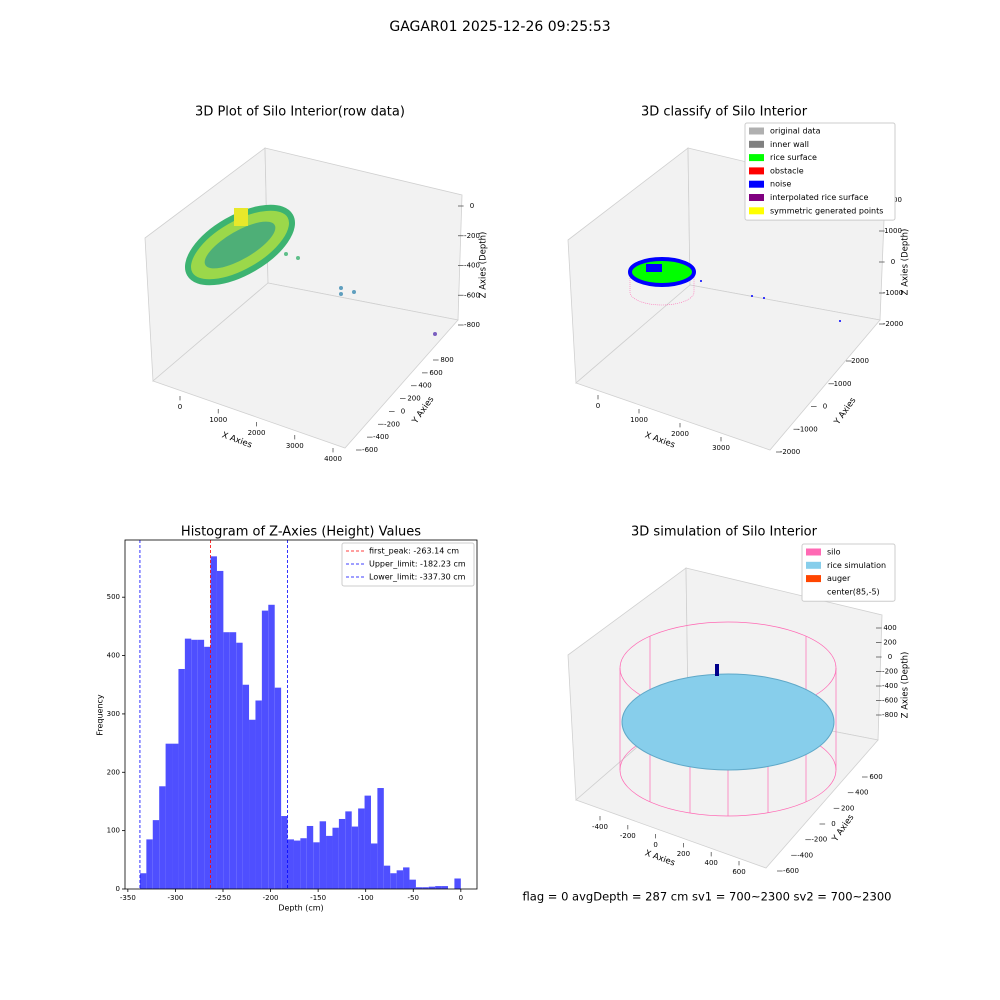 The image size is (1000, 1000). What do you see at coordinates (856, 565) in the screenshot?
I see `legend-label: rice simulation` at bounding box center [856, 565].